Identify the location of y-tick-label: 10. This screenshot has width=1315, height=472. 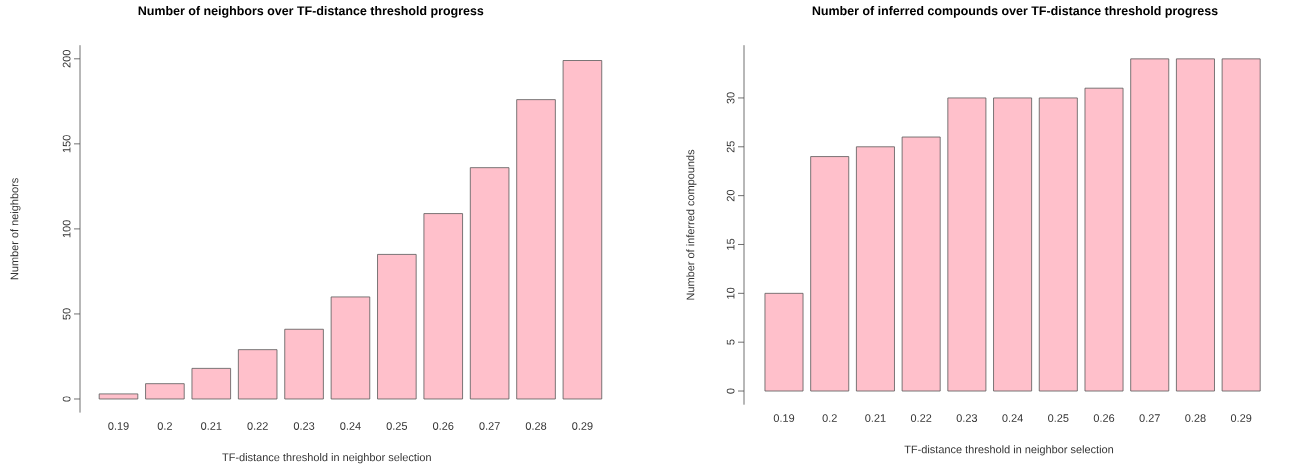
(730, 293).